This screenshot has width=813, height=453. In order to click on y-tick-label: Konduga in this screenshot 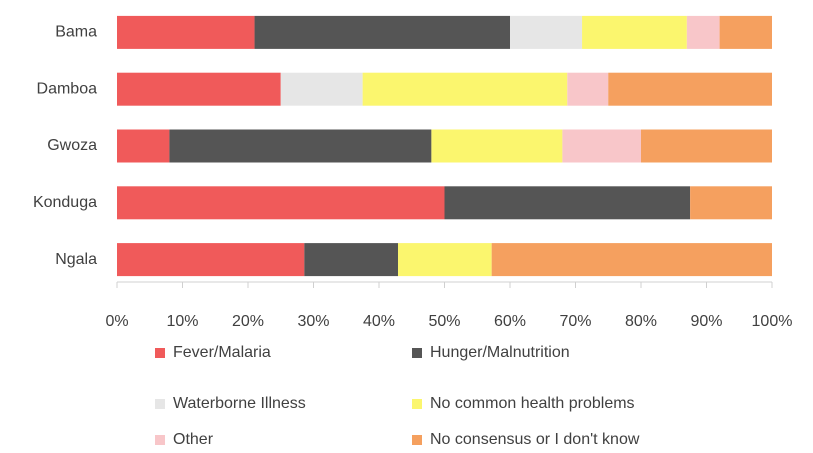, I will do `click(65, 202)`.